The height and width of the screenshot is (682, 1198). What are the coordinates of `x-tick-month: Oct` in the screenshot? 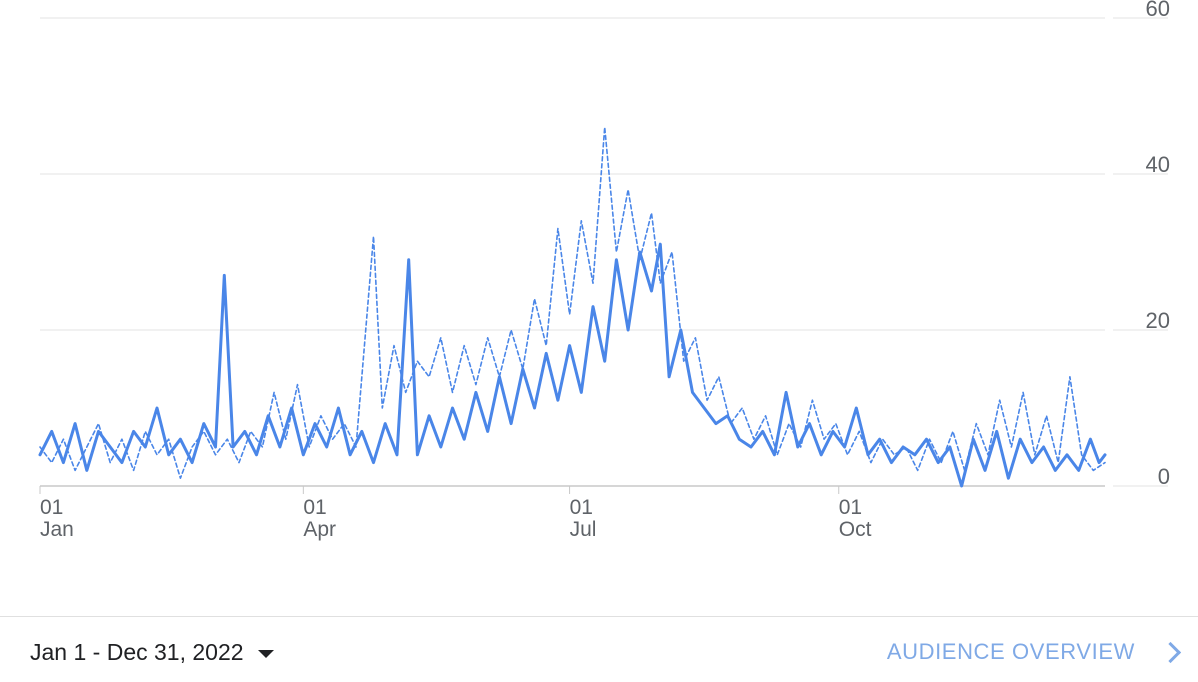 It's located at (855, 529).